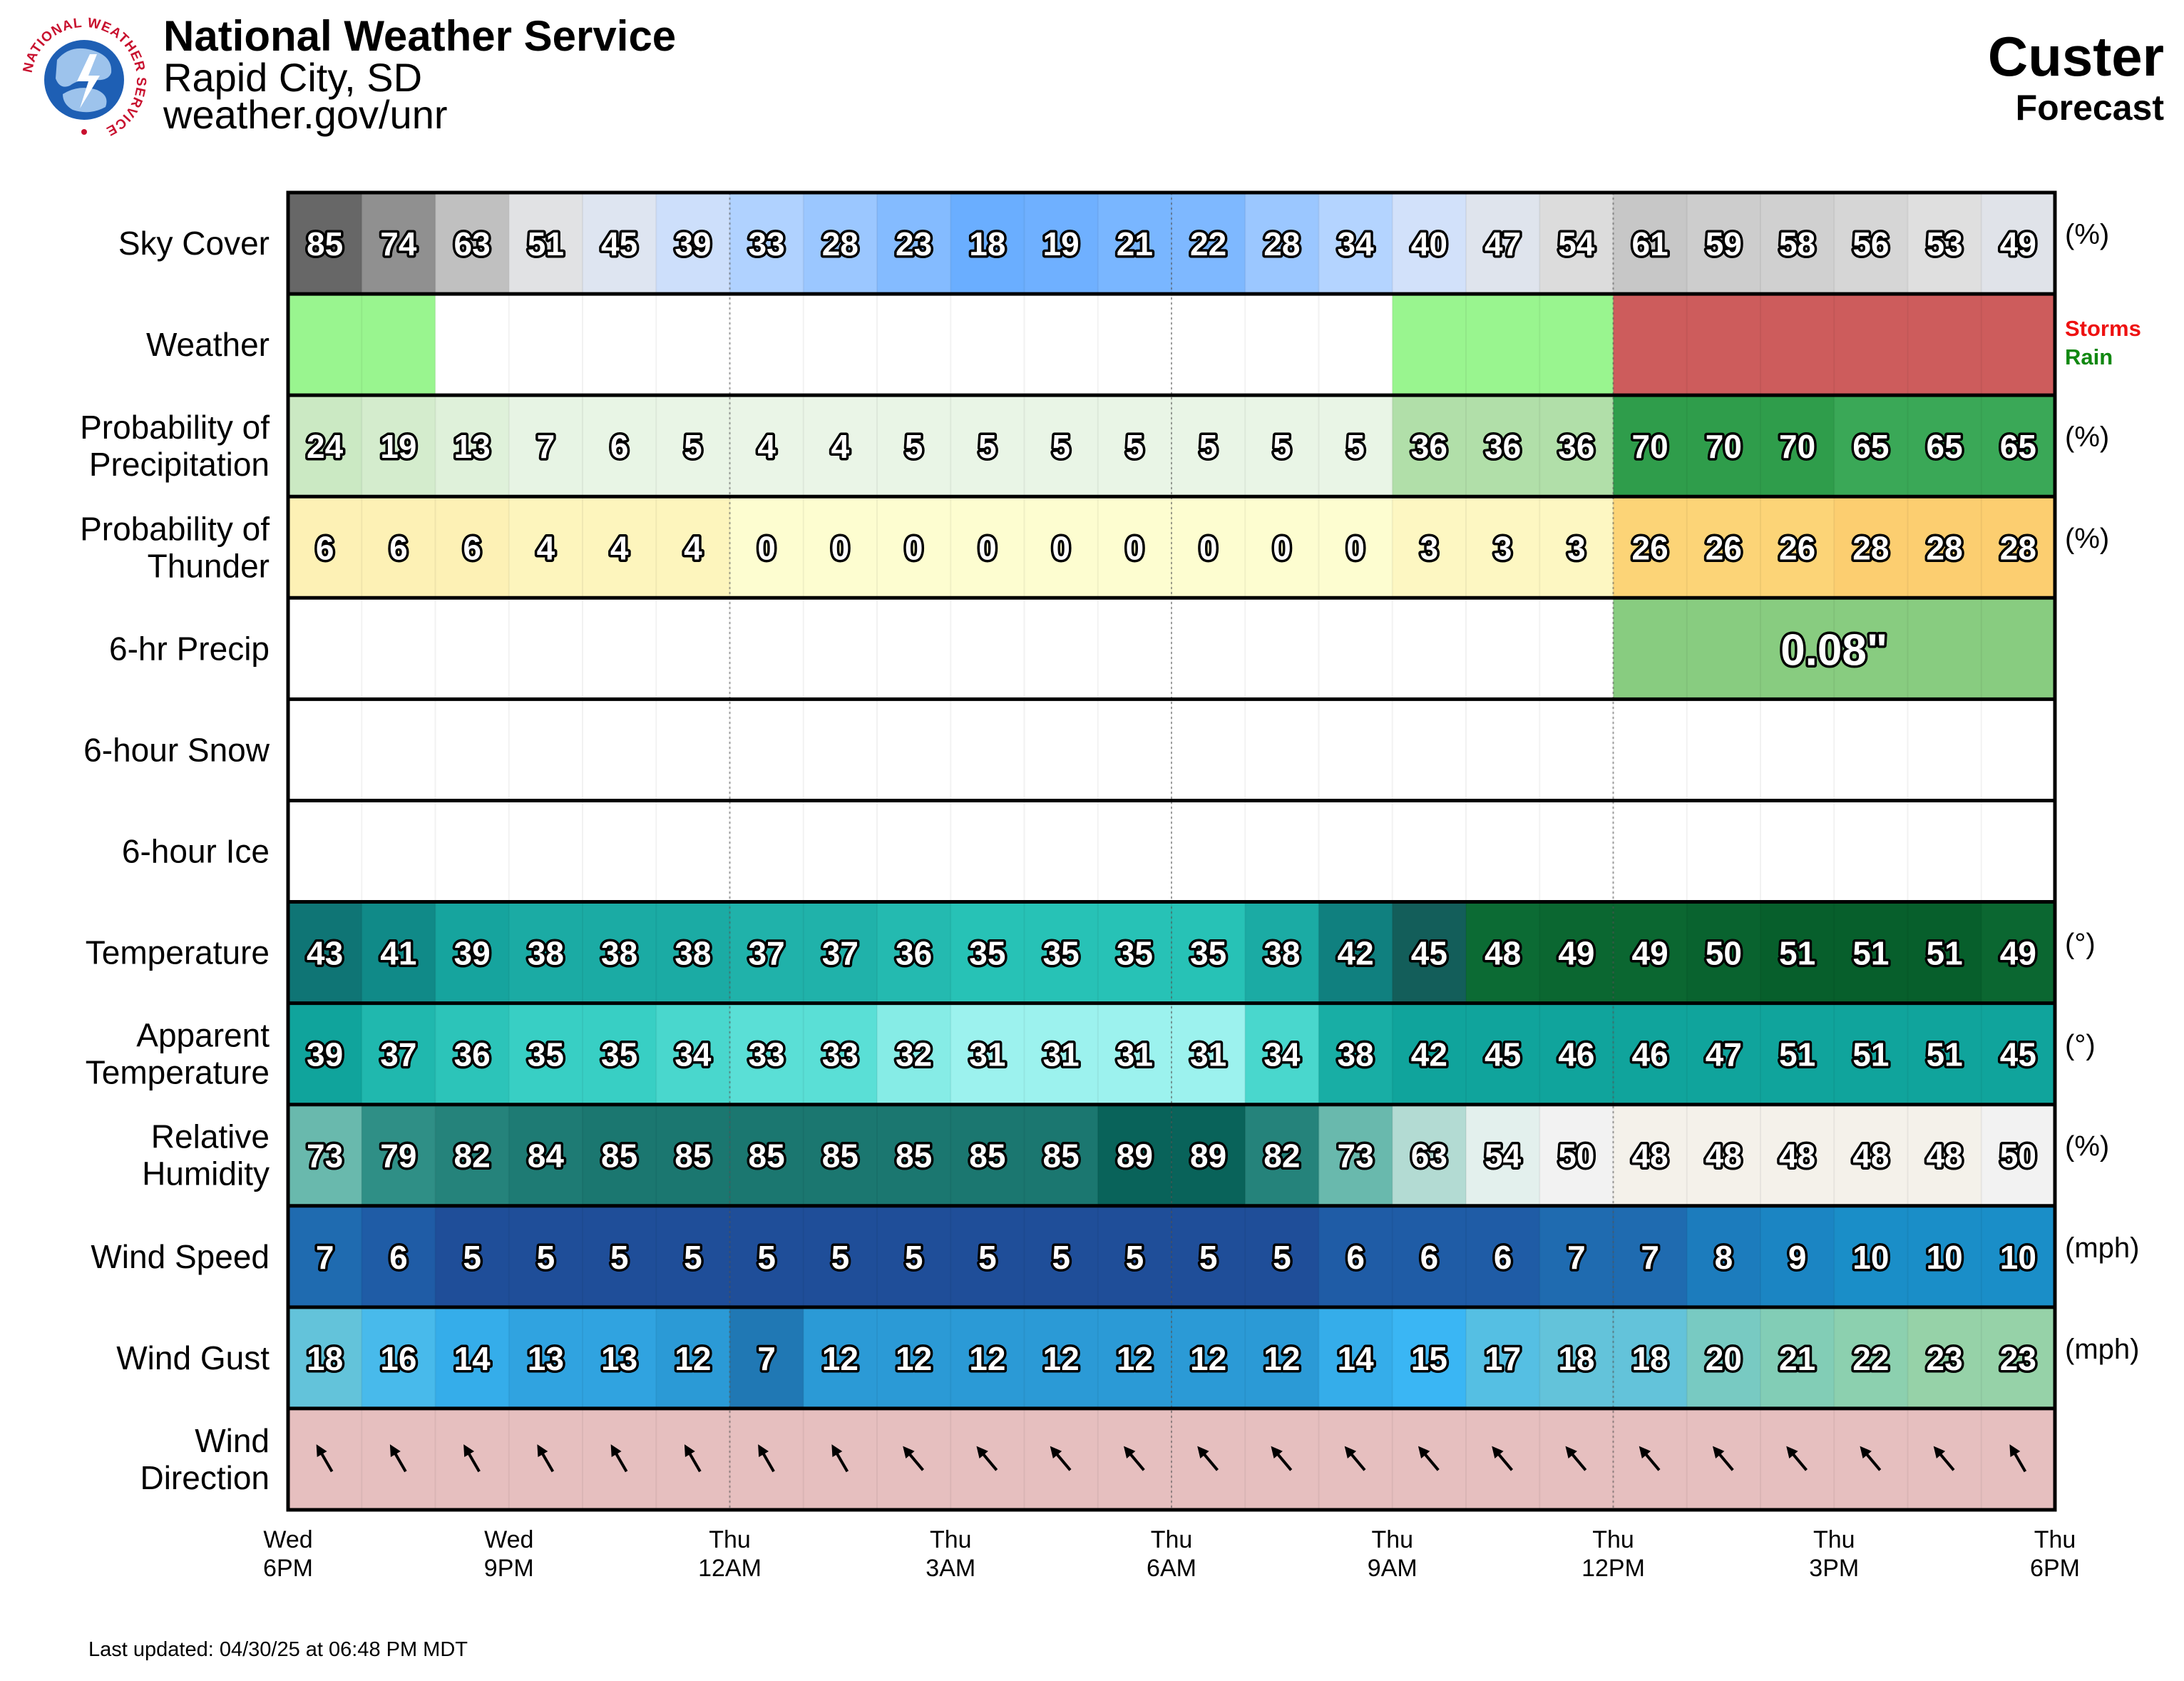 Image resolution: width=2184 pixels, height=1681 pixels. I want to click on apparent-value: 34, so click(693, 1054).